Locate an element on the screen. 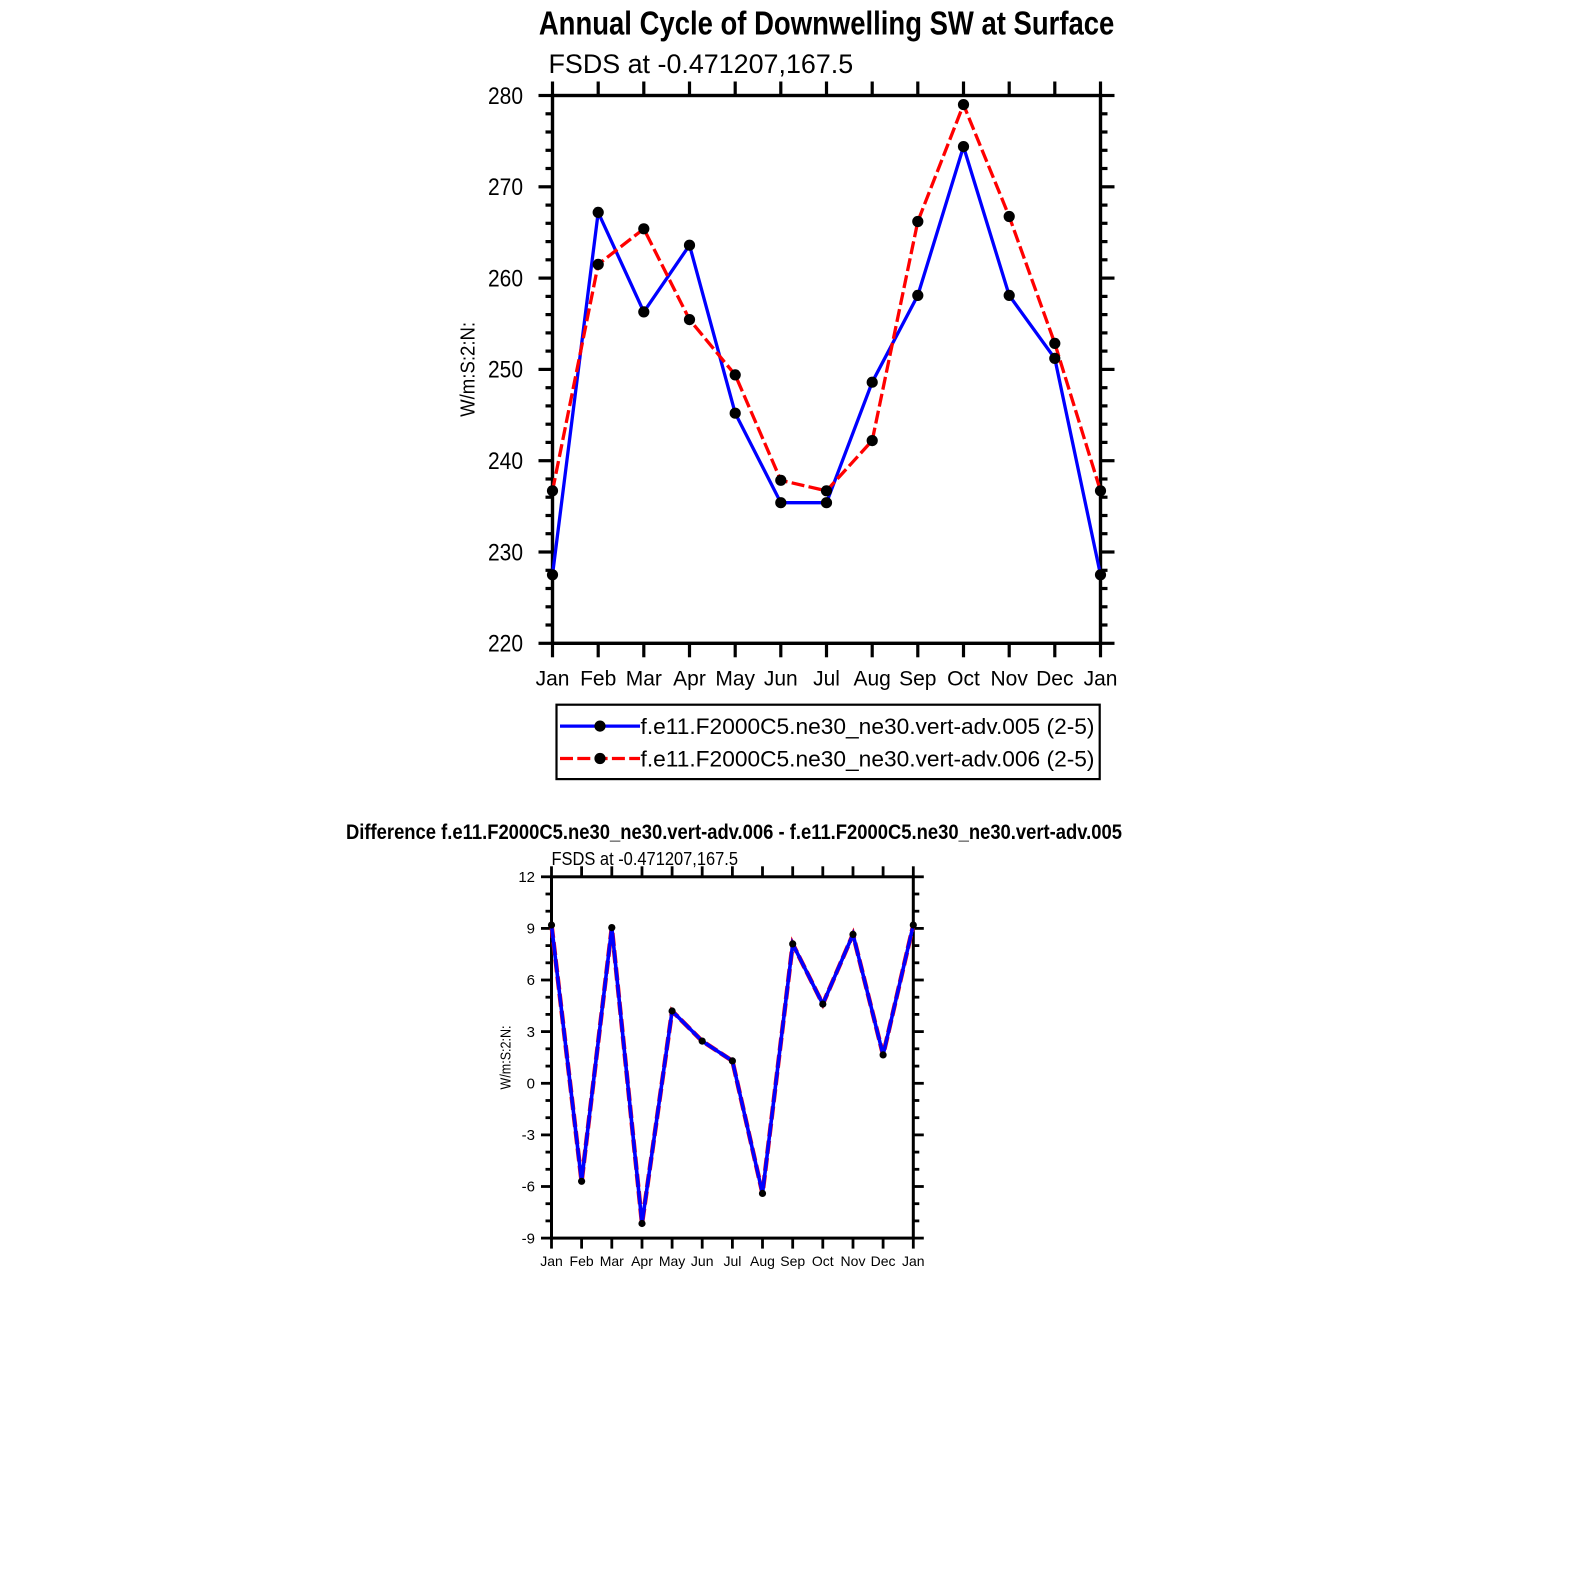 Image resolution: width=1575 pixels, height=1575 pixels. svg-text: 280 is located at coordinates (505, 96).